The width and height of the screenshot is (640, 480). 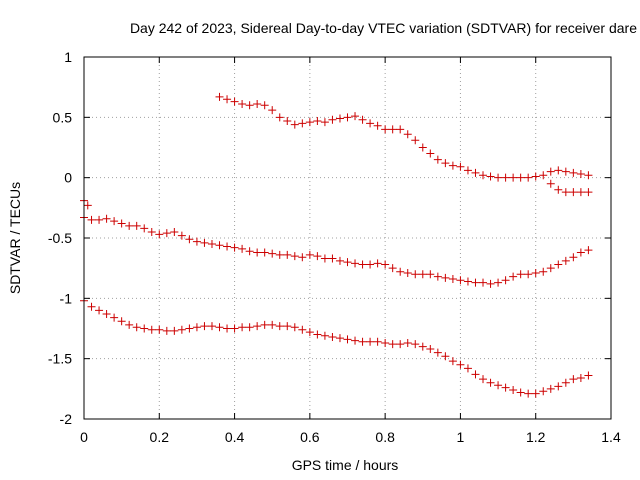 What do you see at coordinates (385, 437) in the screenshot?
I see `x-tick-label: 0.8` at bounding box center [385, 437].